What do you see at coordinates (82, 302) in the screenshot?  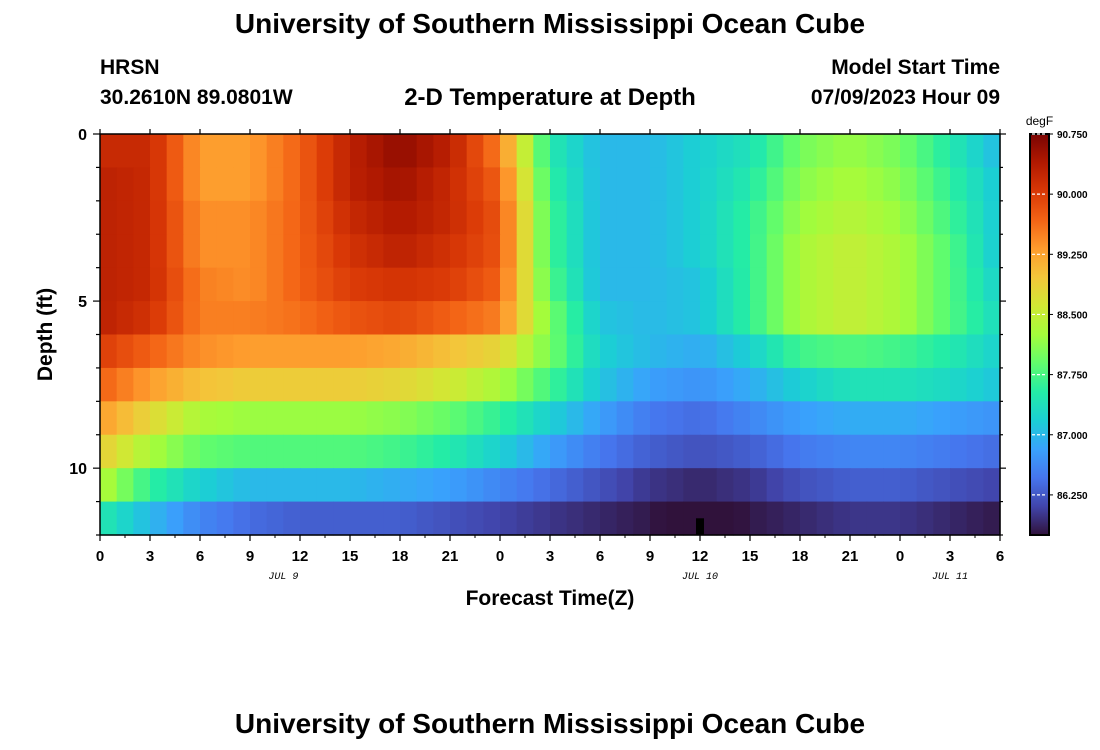 I see `y-tick-label: 5` at bounding box center [82, 302].